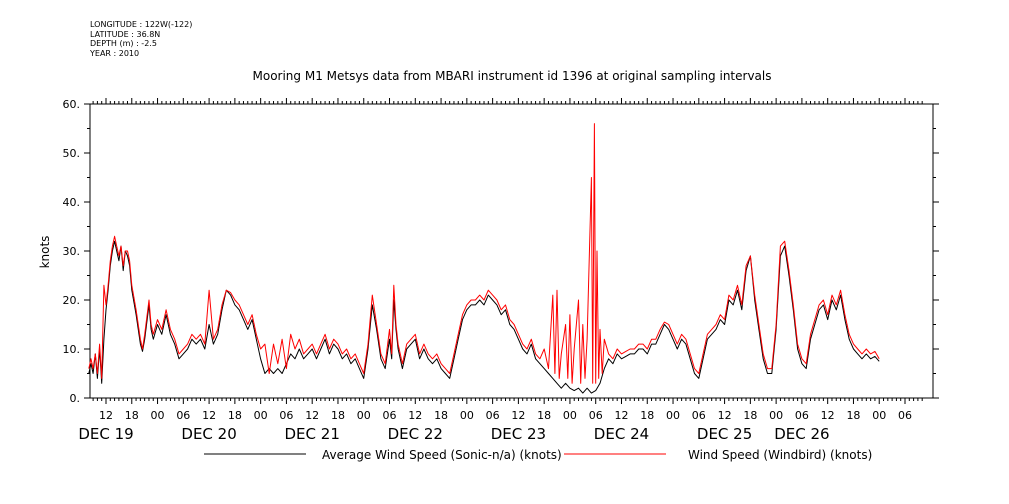 This screenshot has height=504, width=1009. I want to click on y-tick-label: 30., so click(72, 251).